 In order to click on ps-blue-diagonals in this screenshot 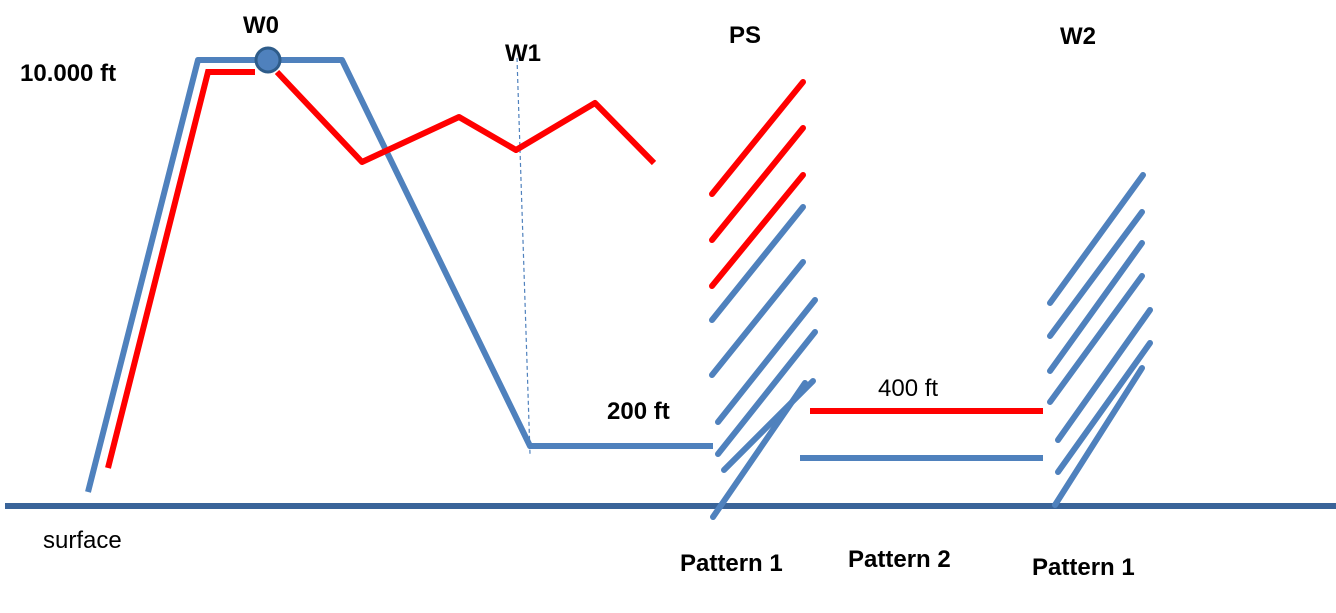, I will do `click(763, 362)`.